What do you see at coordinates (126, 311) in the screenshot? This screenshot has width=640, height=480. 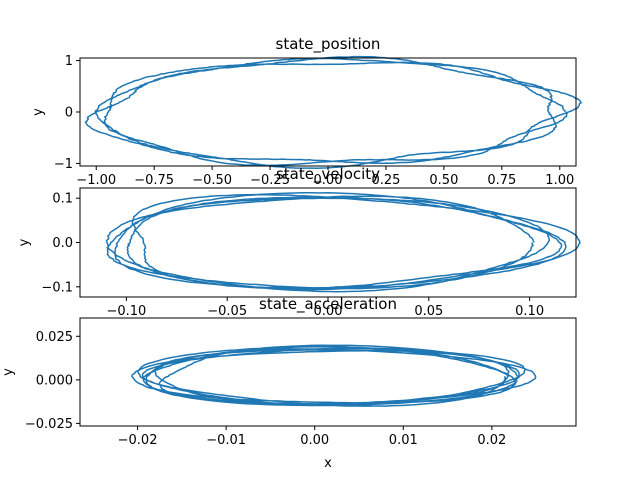 I see `x-tick-label: −0.10` at bounding box center [126, 311].